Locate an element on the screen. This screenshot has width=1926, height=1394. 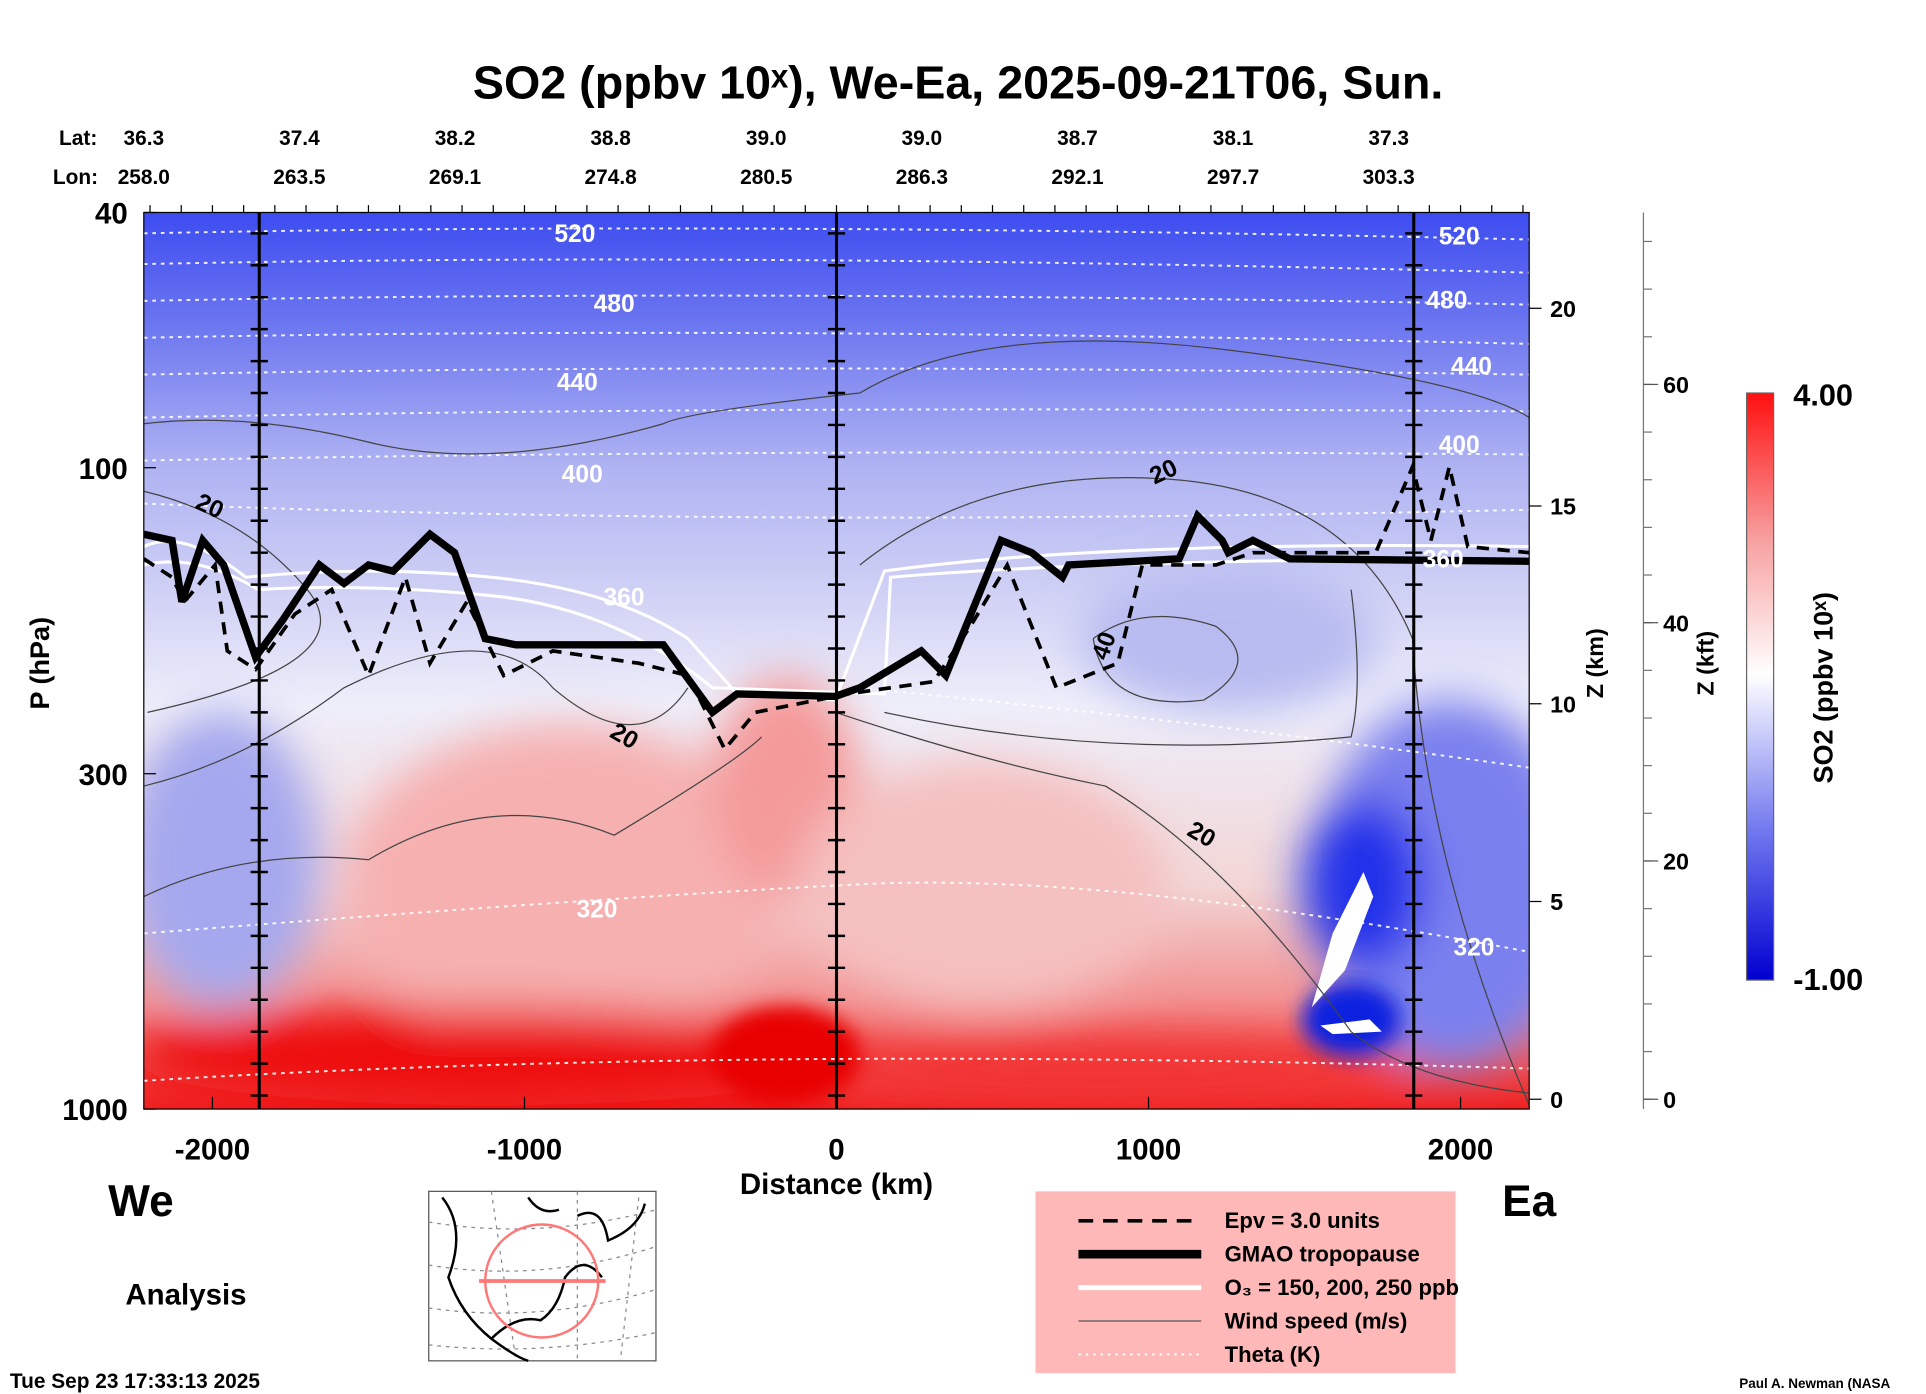
legend-item: Wind speed (m/s) is located at coordinates (1242, 1320).